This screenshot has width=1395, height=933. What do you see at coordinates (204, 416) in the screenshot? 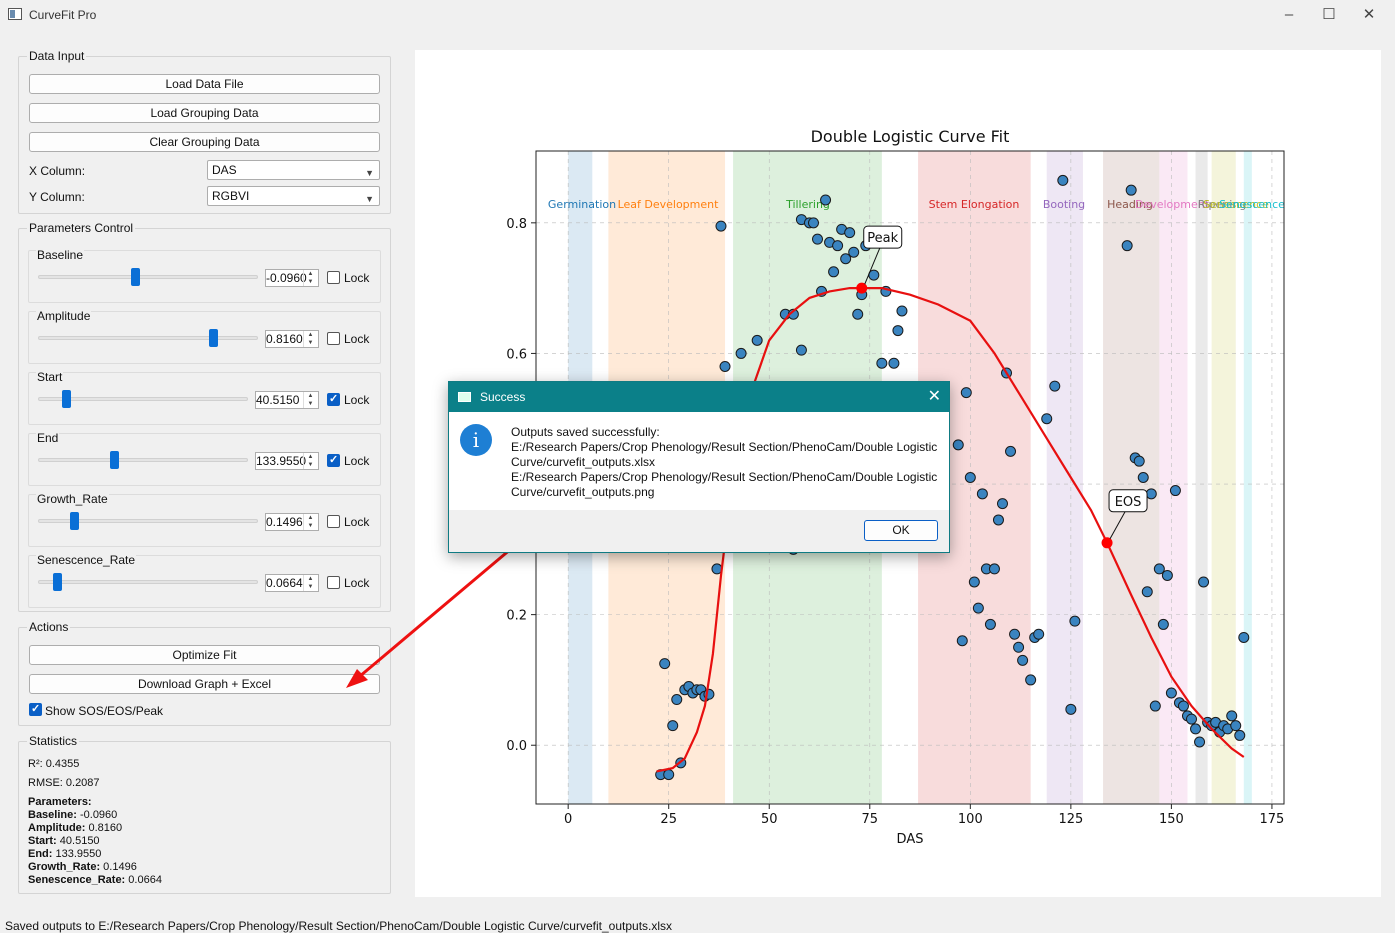
I see `parameters-group: Parameters Control` at bounding box center [204, 416].